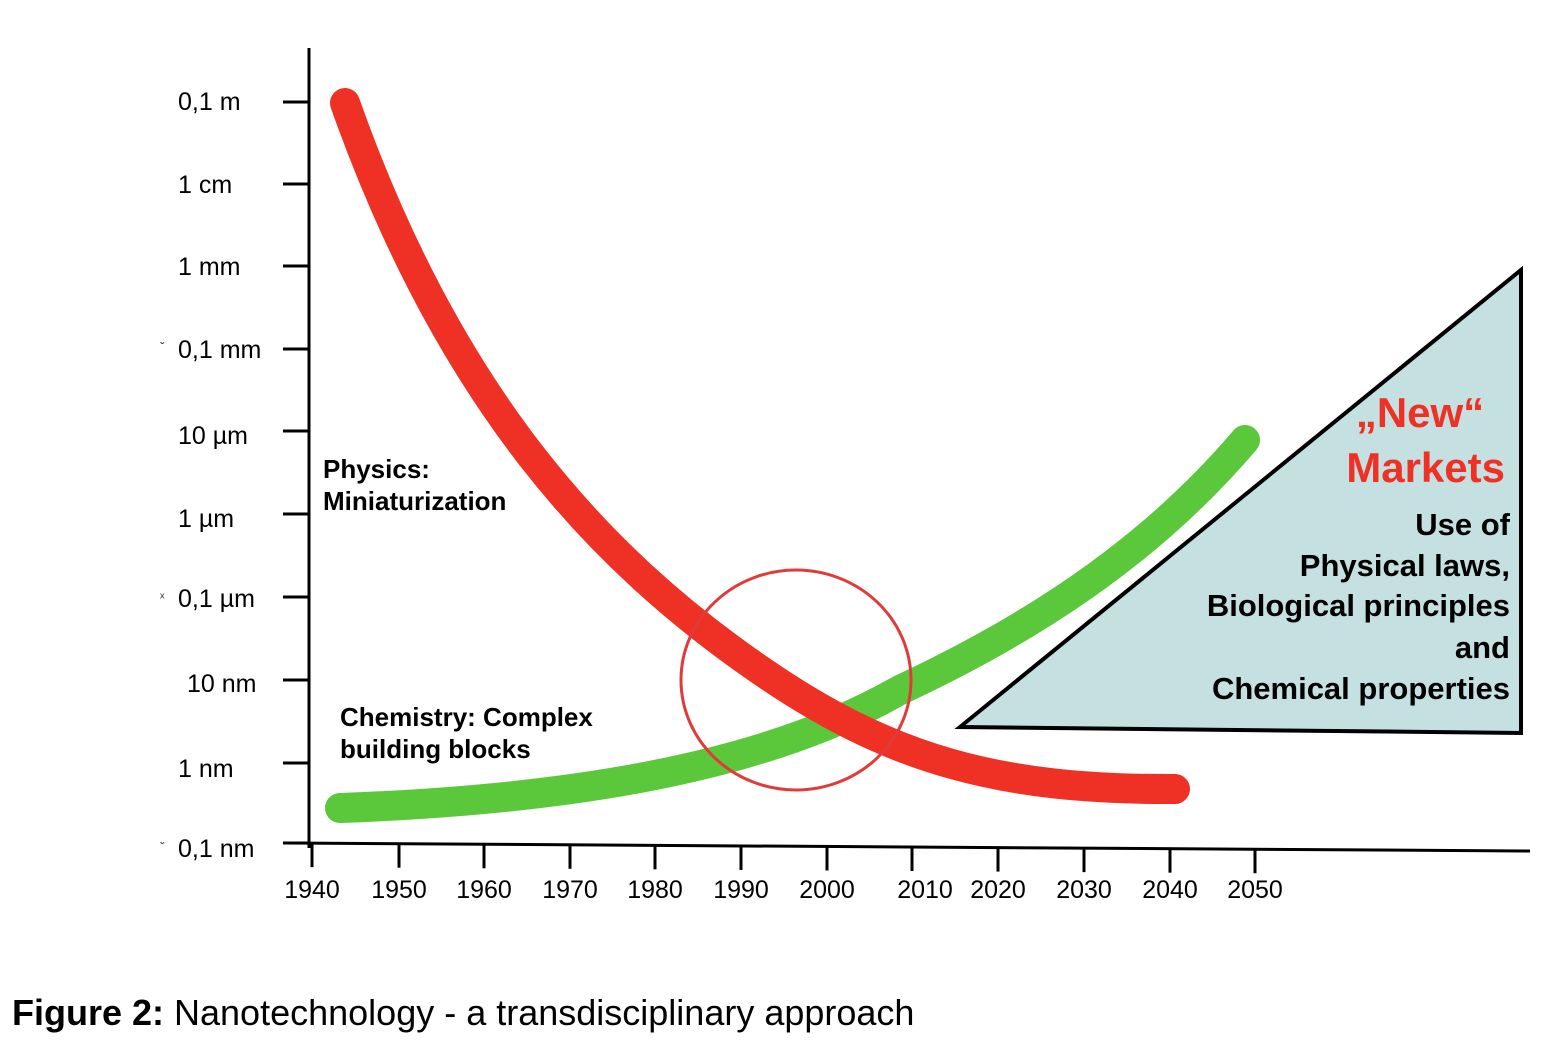 The image size is (1562, 1062). I want to click on x-tick-label: 1990, so click(741, 890).